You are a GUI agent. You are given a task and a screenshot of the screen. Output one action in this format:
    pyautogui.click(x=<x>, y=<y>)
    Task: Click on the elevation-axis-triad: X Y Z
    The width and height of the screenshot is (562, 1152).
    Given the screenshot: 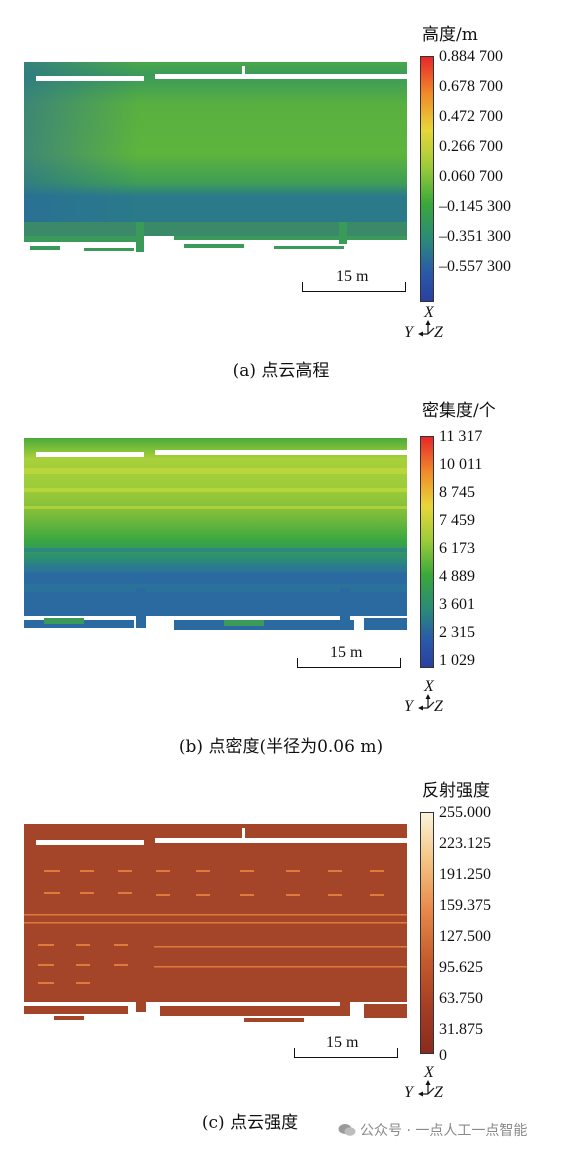 What is the action you would take?
    pyautogui.click(x=428, y=324)
    